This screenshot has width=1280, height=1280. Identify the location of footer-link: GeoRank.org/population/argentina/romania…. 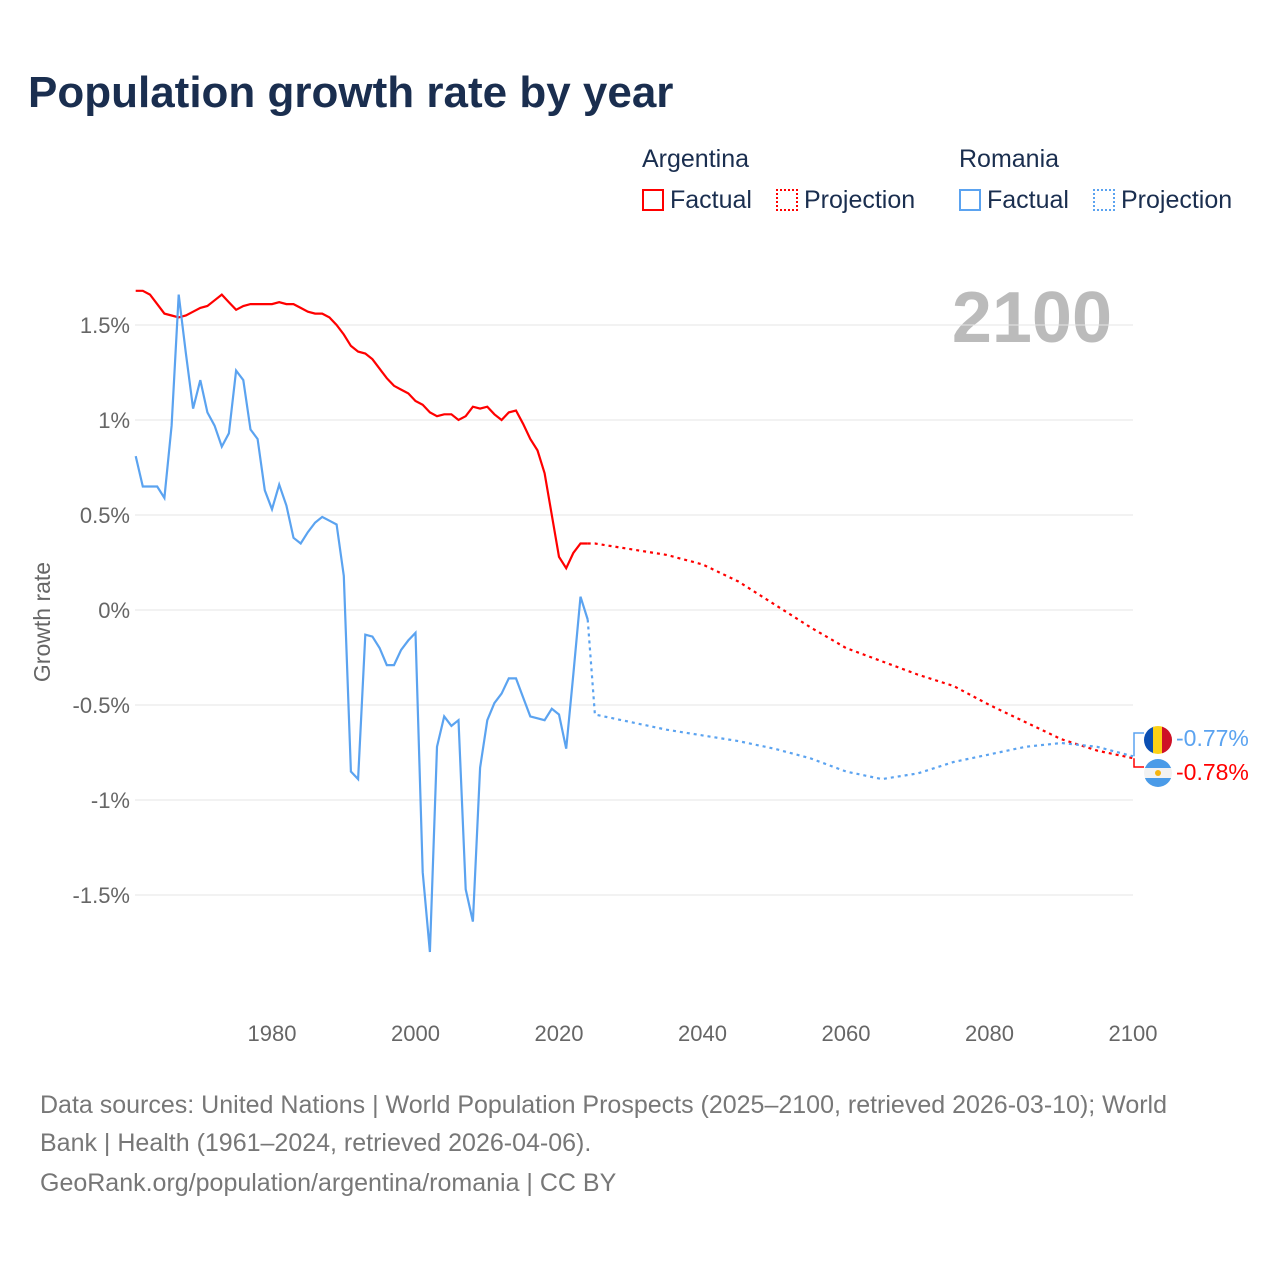
(328, 1183).